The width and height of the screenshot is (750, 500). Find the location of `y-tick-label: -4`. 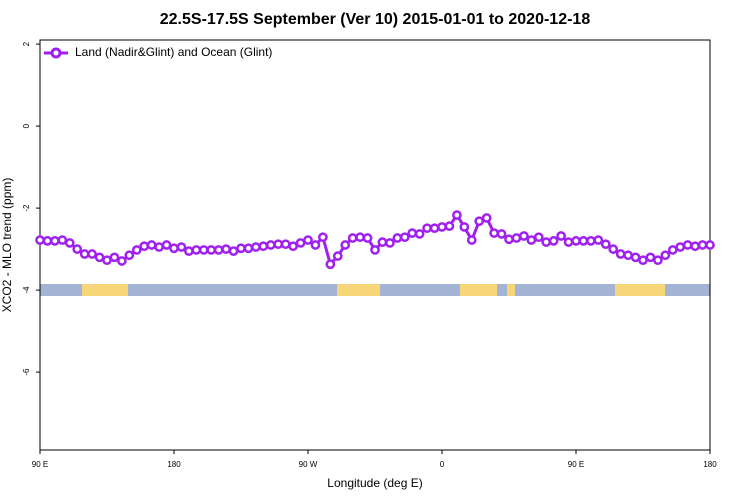

y-tick-label: -4 is located at coordinates (26, 290).